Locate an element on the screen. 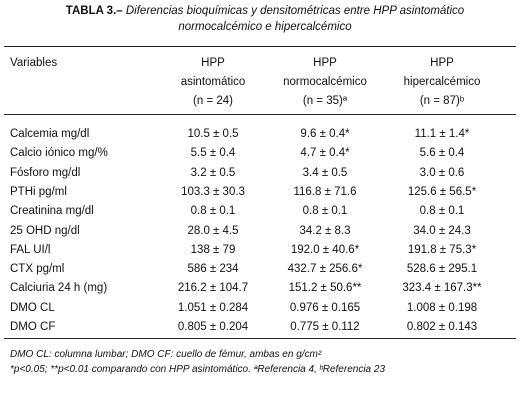 The image size is (524, 418). cell: 192.0 ± 40.6* is located at coordinates (325, 249).